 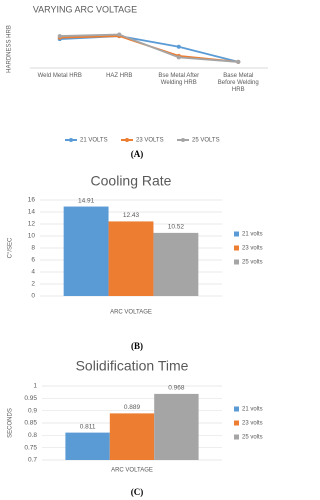 What do you see at coordinates (178, 79) in the screenshot?
I see `x-tick-label: Bse Metal After Welding HRB` at bounding box center [178, 79].